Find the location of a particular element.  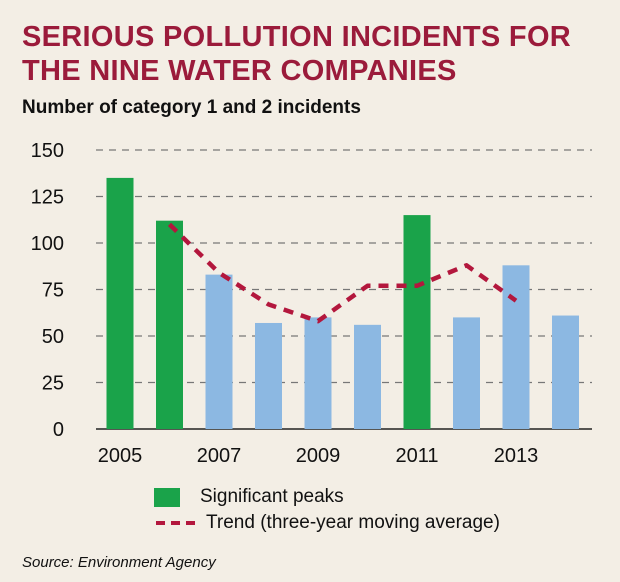

y-tick-label: 50 is located at coordinates (53, 337).